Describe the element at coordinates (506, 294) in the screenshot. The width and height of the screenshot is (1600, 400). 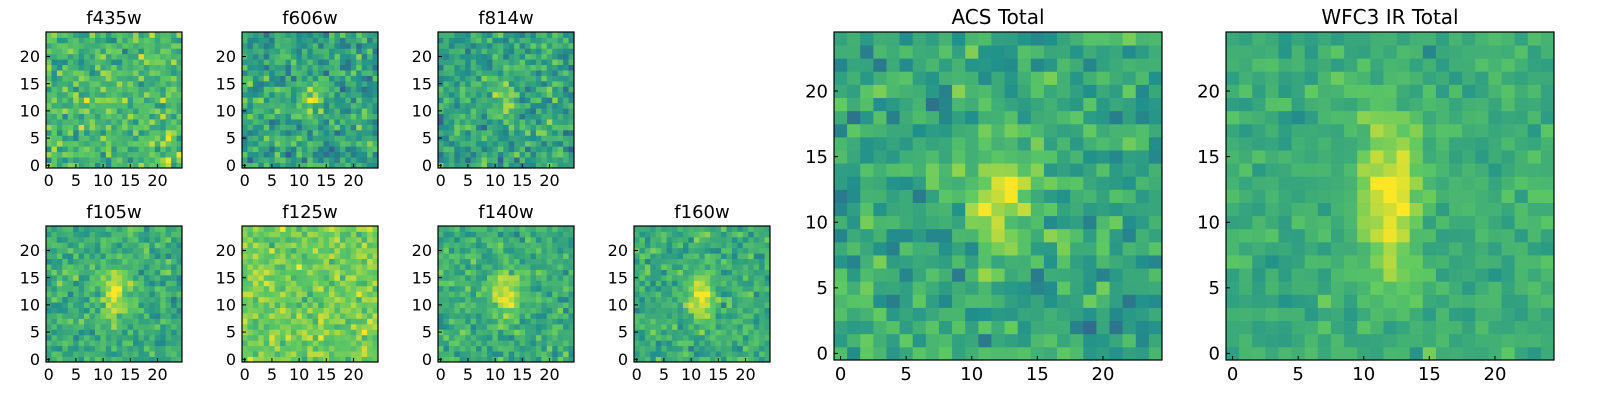
I see `axes-frame` at that location.